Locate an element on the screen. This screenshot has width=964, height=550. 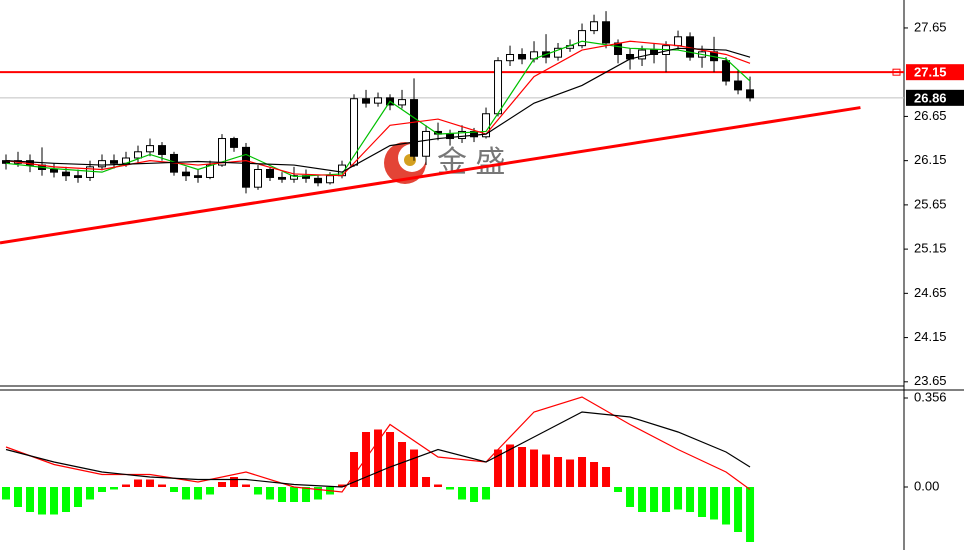
y-tick-label: 24.65 is located at coordinates (930, 292).